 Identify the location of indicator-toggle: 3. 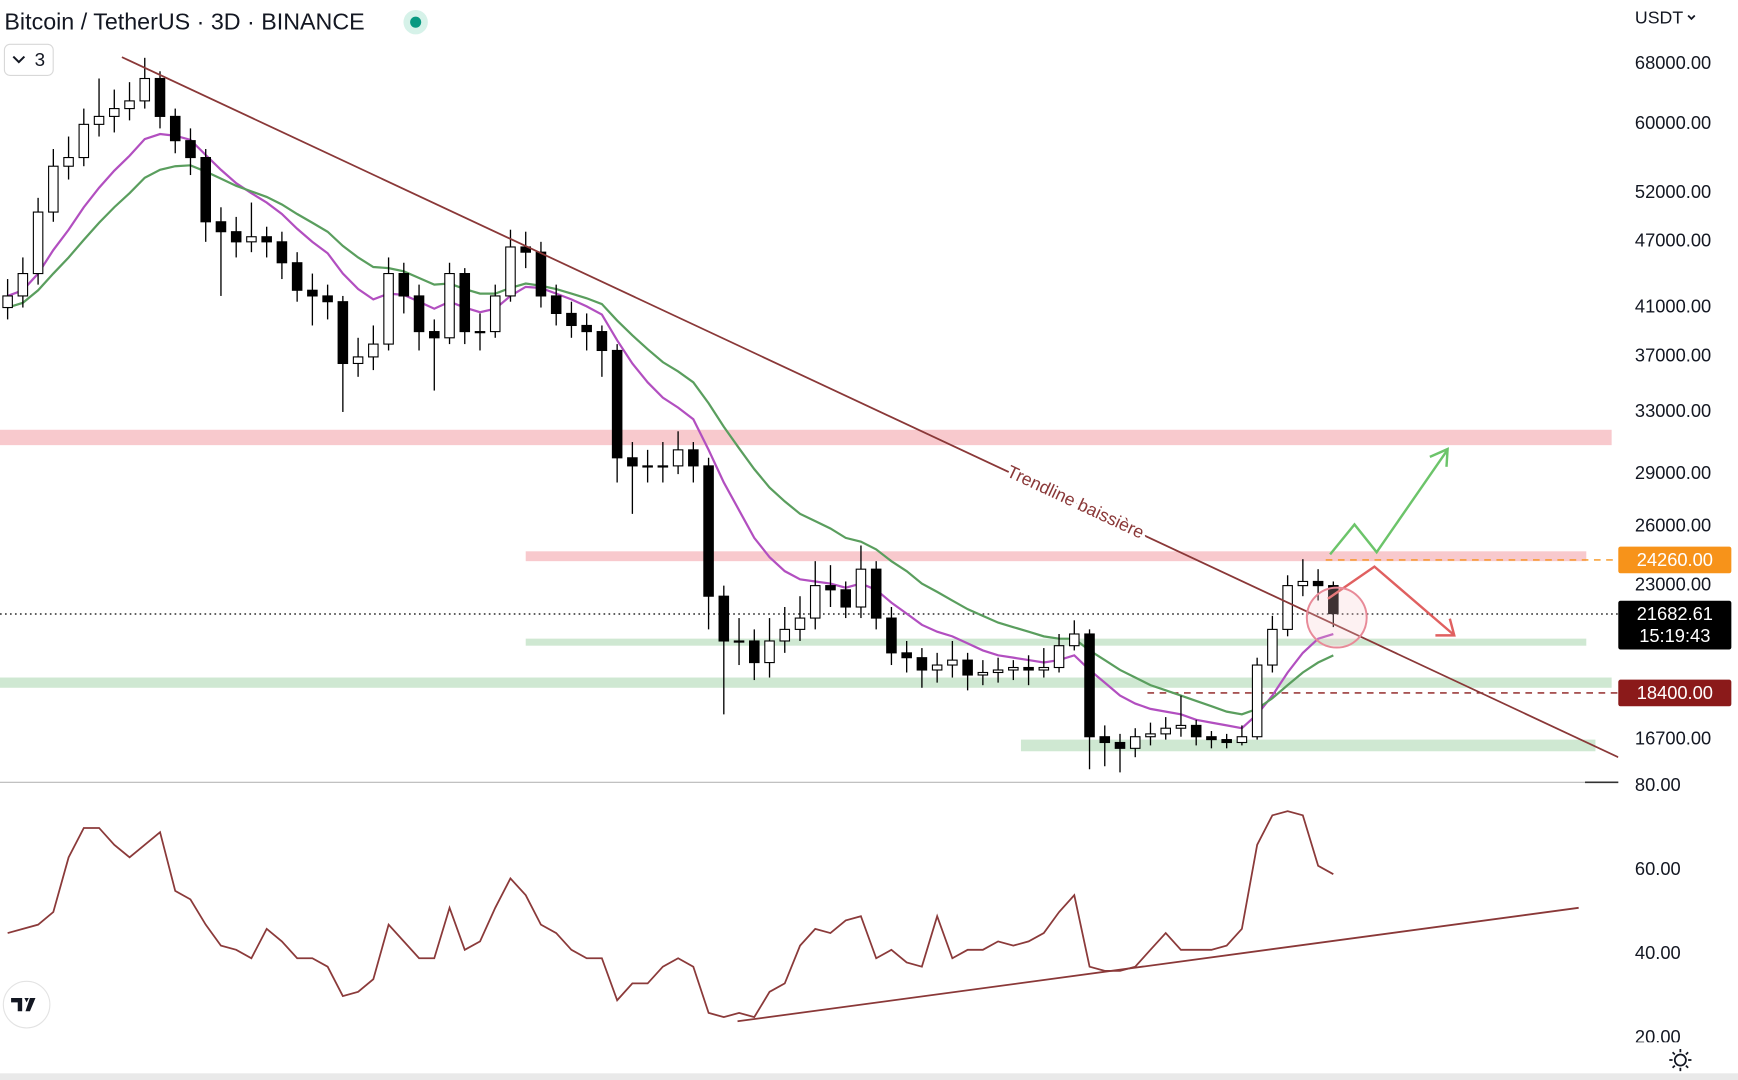
(28, 59).